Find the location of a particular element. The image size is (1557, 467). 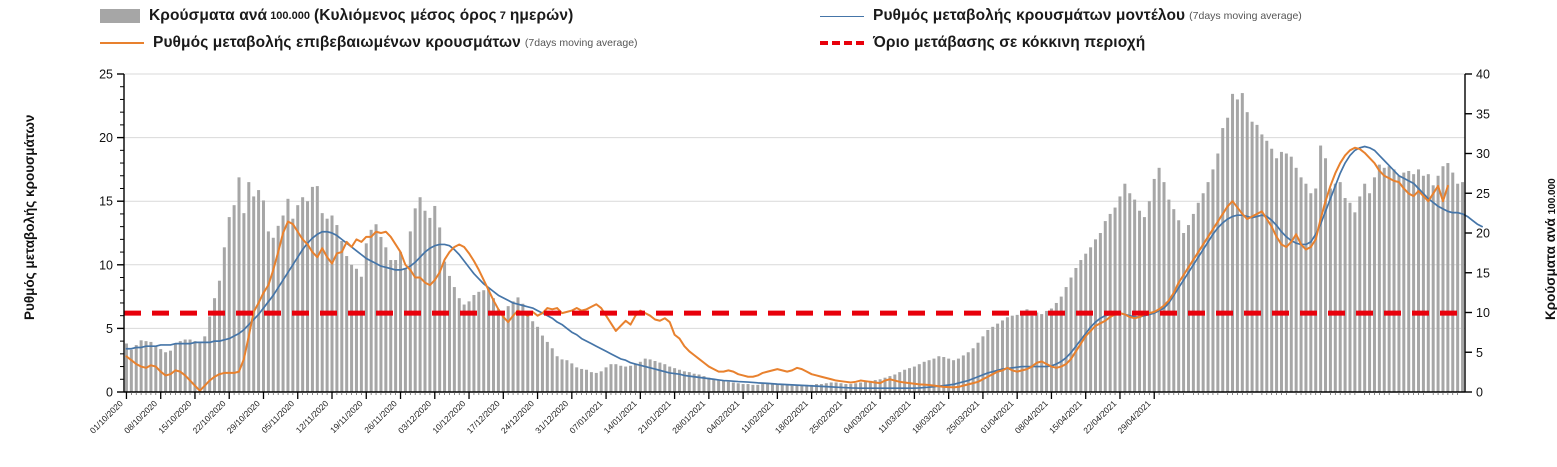

legend-label-threshold: Όριο μετάβασης σε κόκκινη περιοχή is located at coordinates (1009, 42).